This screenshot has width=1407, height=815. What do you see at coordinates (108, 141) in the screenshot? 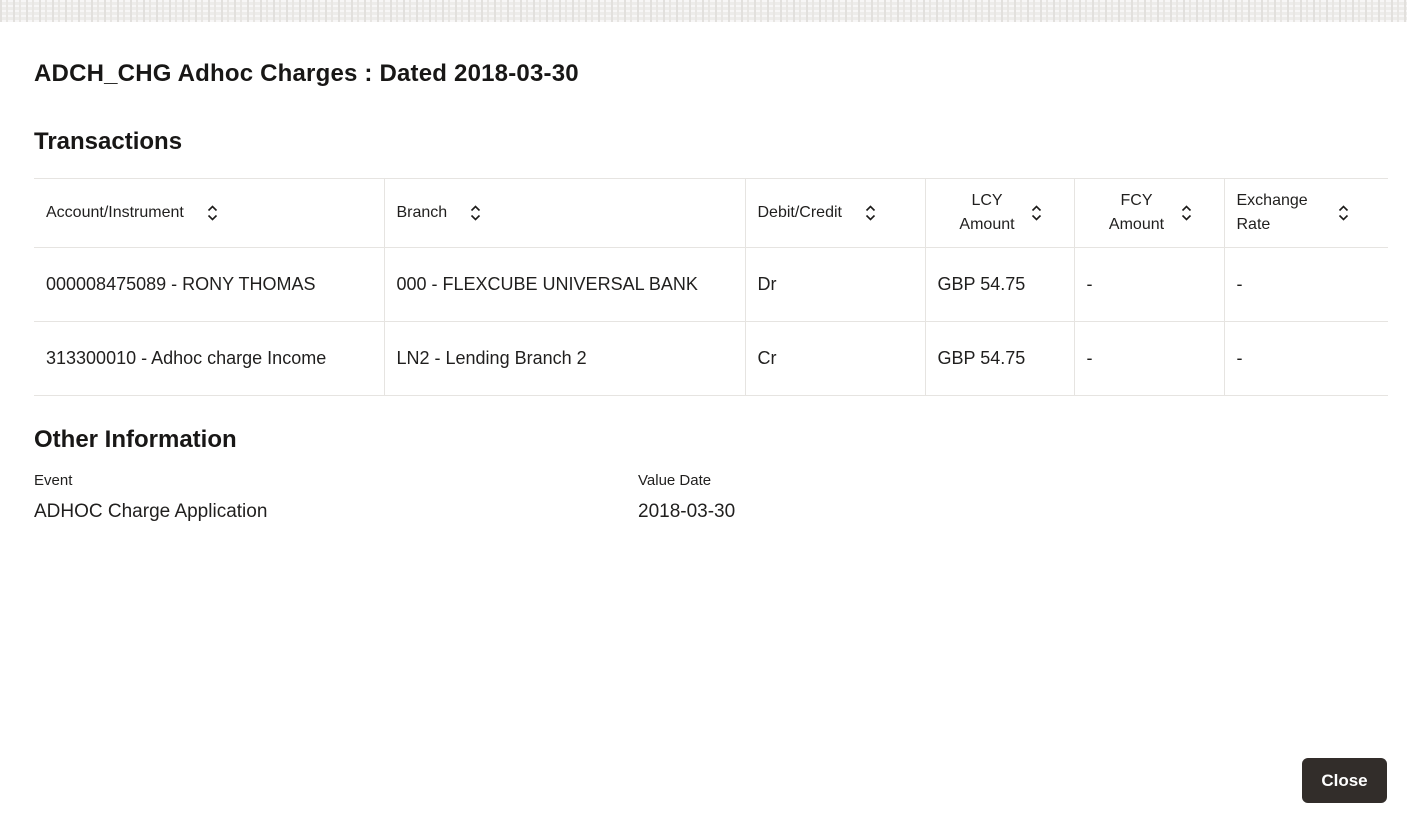
I see `transactions-heading: Transactions` at bounding box center [108, 141].